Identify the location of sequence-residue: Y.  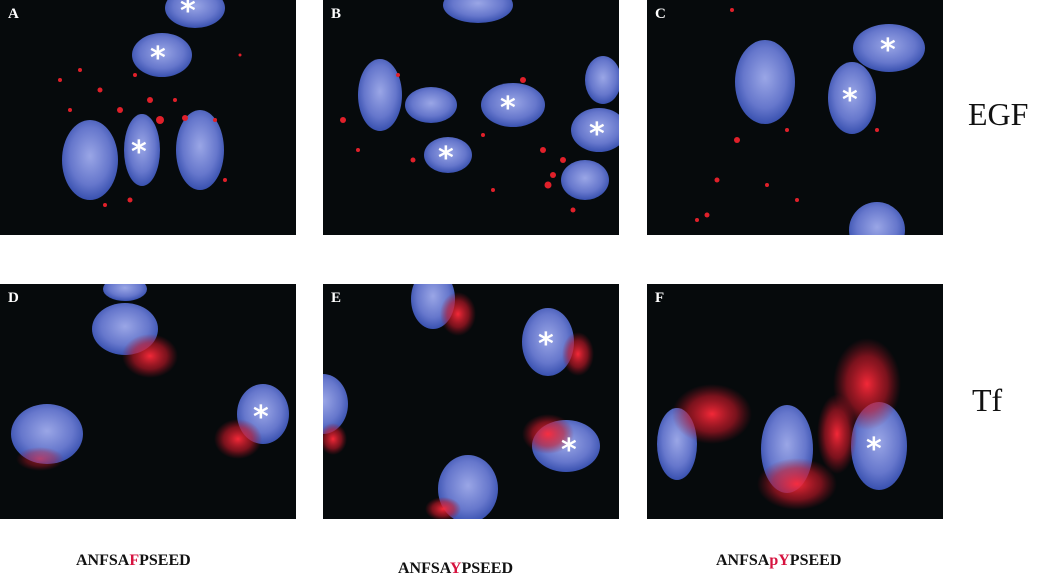
(455, 568).